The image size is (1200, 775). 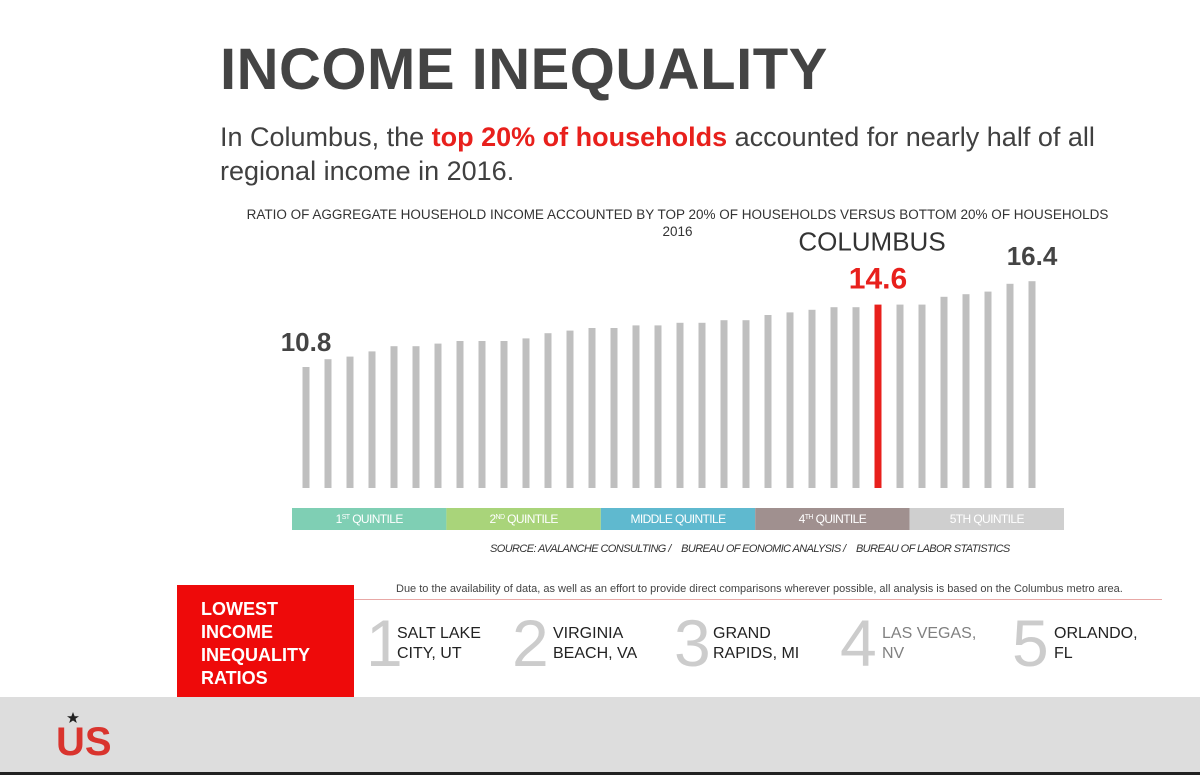 I want to click on us-logo-text: US, so click(x=84, y=741).